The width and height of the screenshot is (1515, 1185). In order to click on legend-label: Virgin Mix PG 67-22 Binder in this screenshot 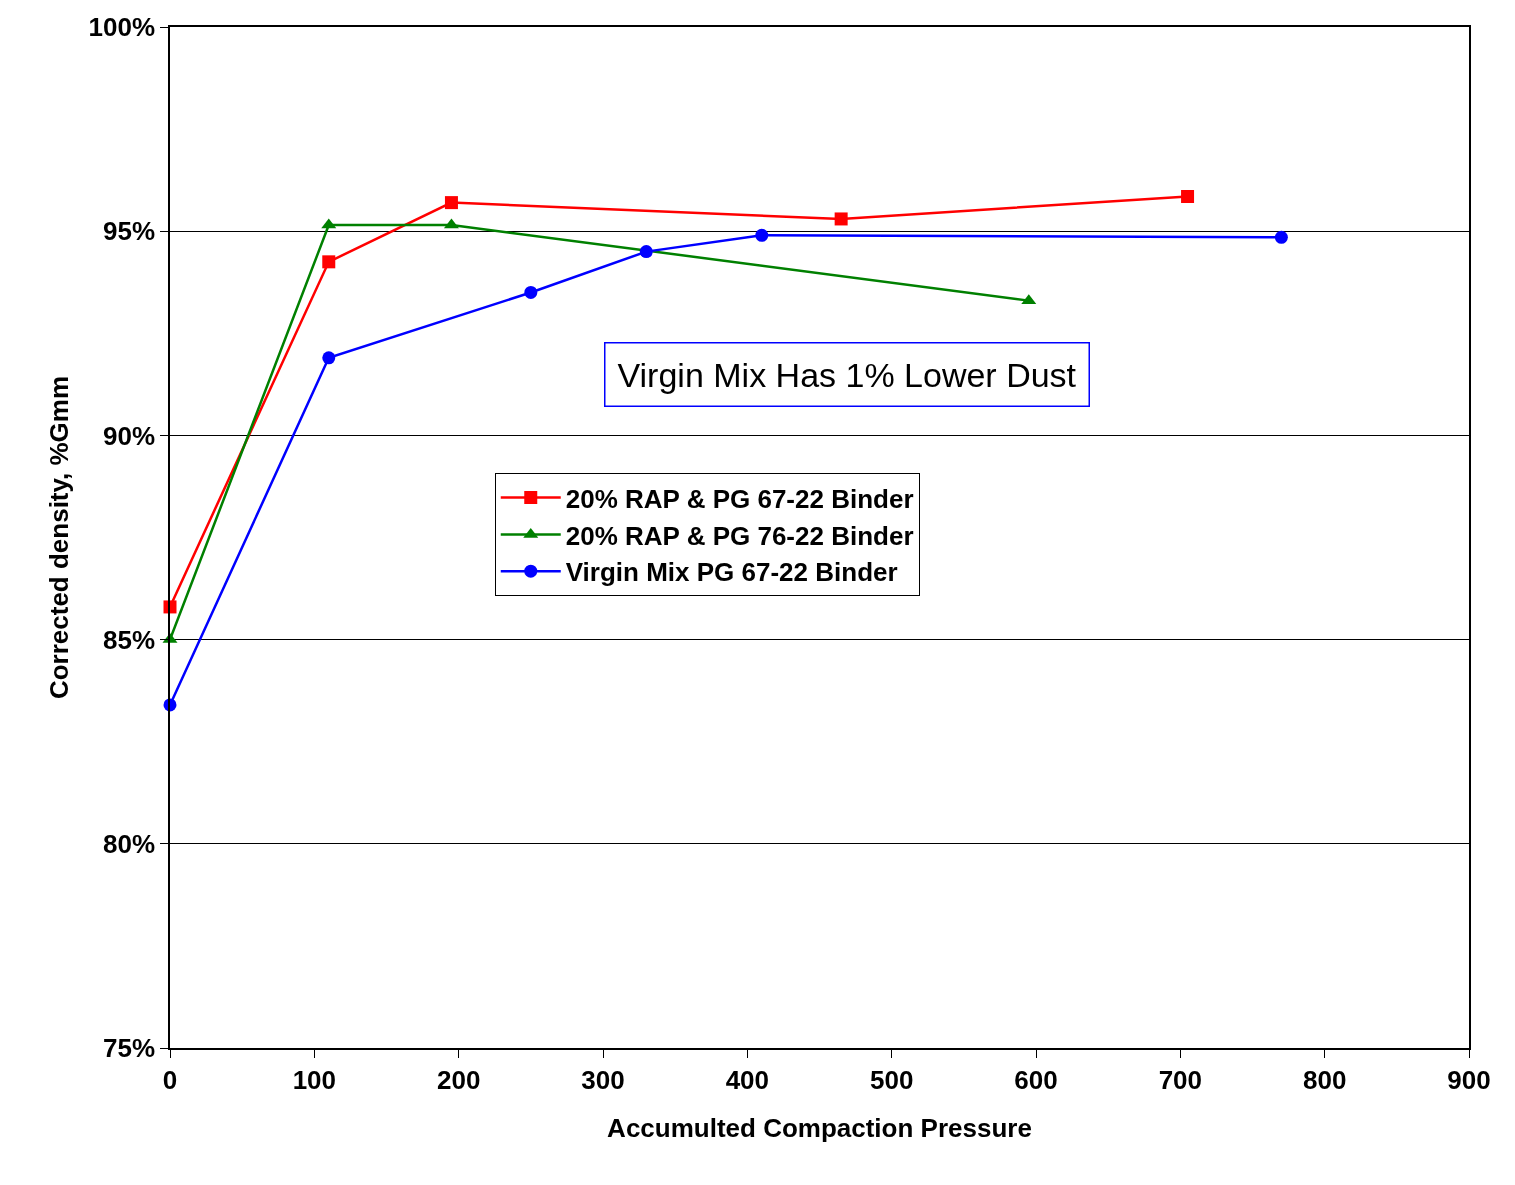, I will do `click(731, 572)`.